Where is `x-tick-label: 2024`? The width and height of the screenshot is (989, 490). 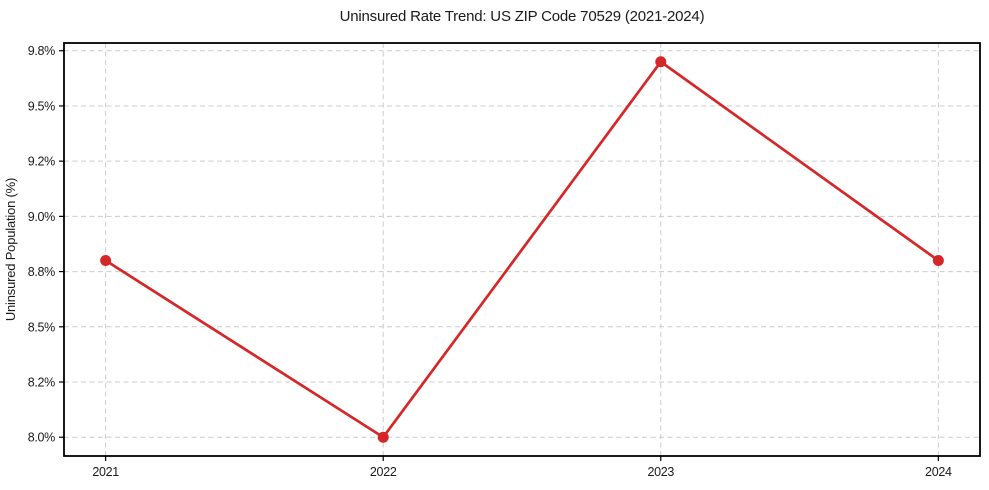 x-tick-label: 2024 is located at coordinates (938, 472).